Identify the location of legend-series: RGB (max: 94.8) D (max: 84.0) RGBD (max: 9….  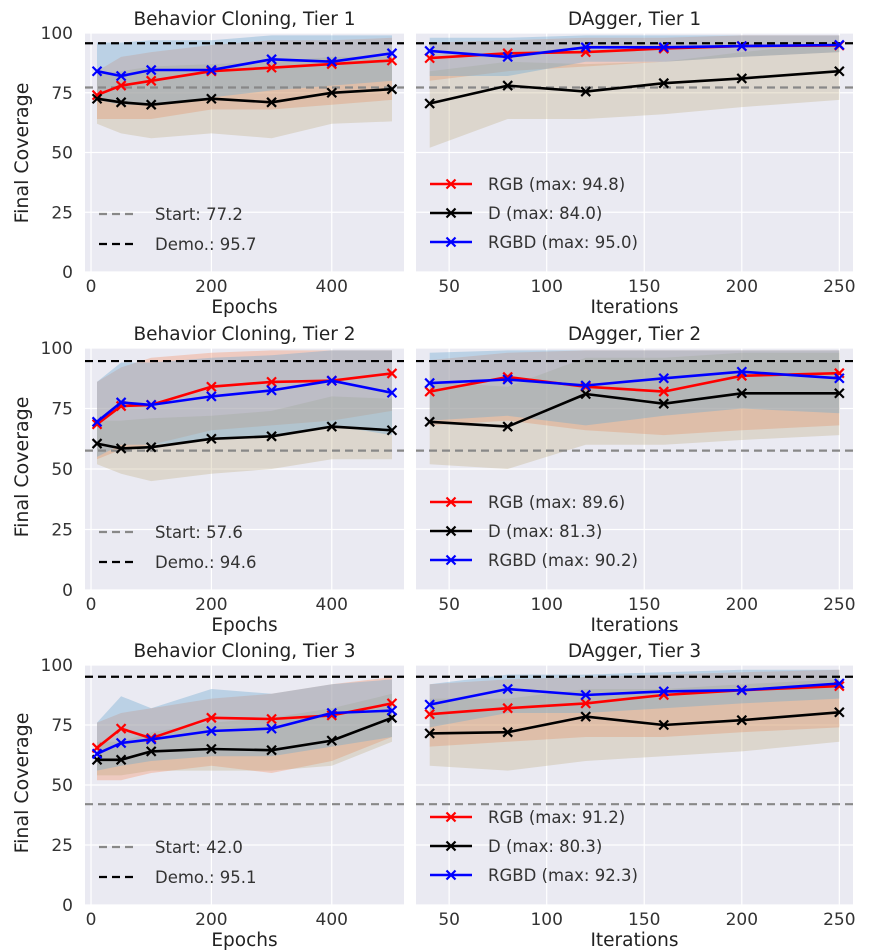
(534, 213).